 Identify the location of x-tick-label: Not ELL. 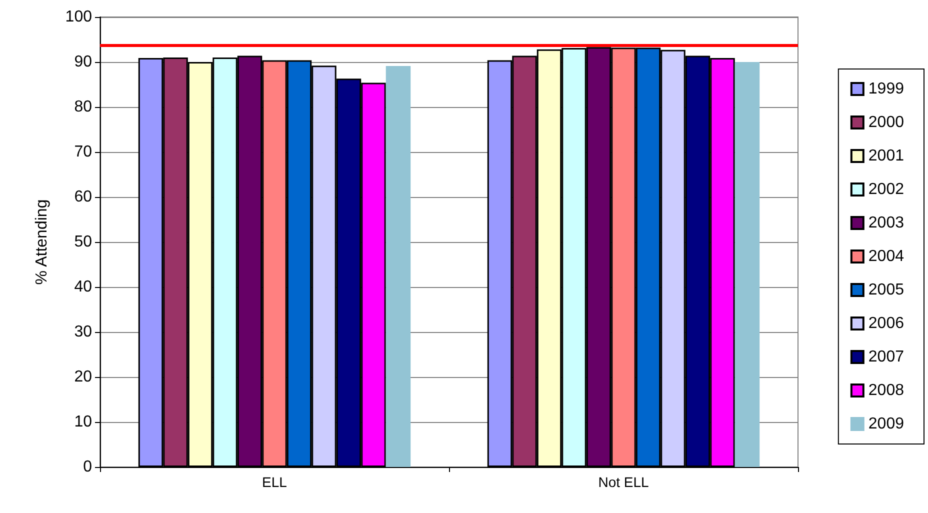
(624, 482).